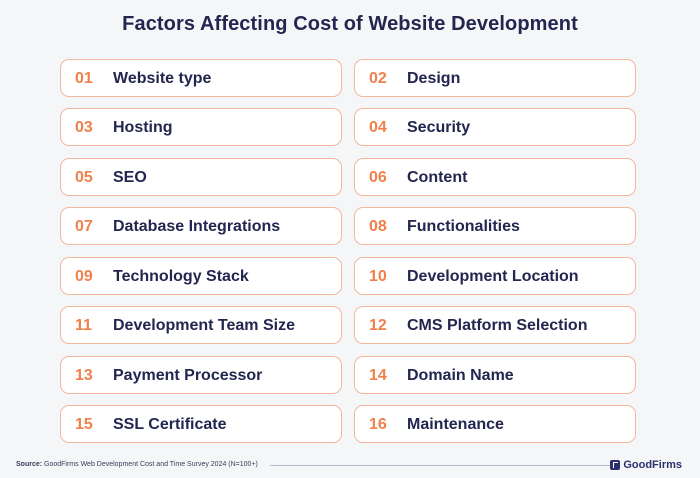 The height and width of the screenshot is (478, 700). I want to click on factor-card: 08 Functionalities, so click(495, 226).